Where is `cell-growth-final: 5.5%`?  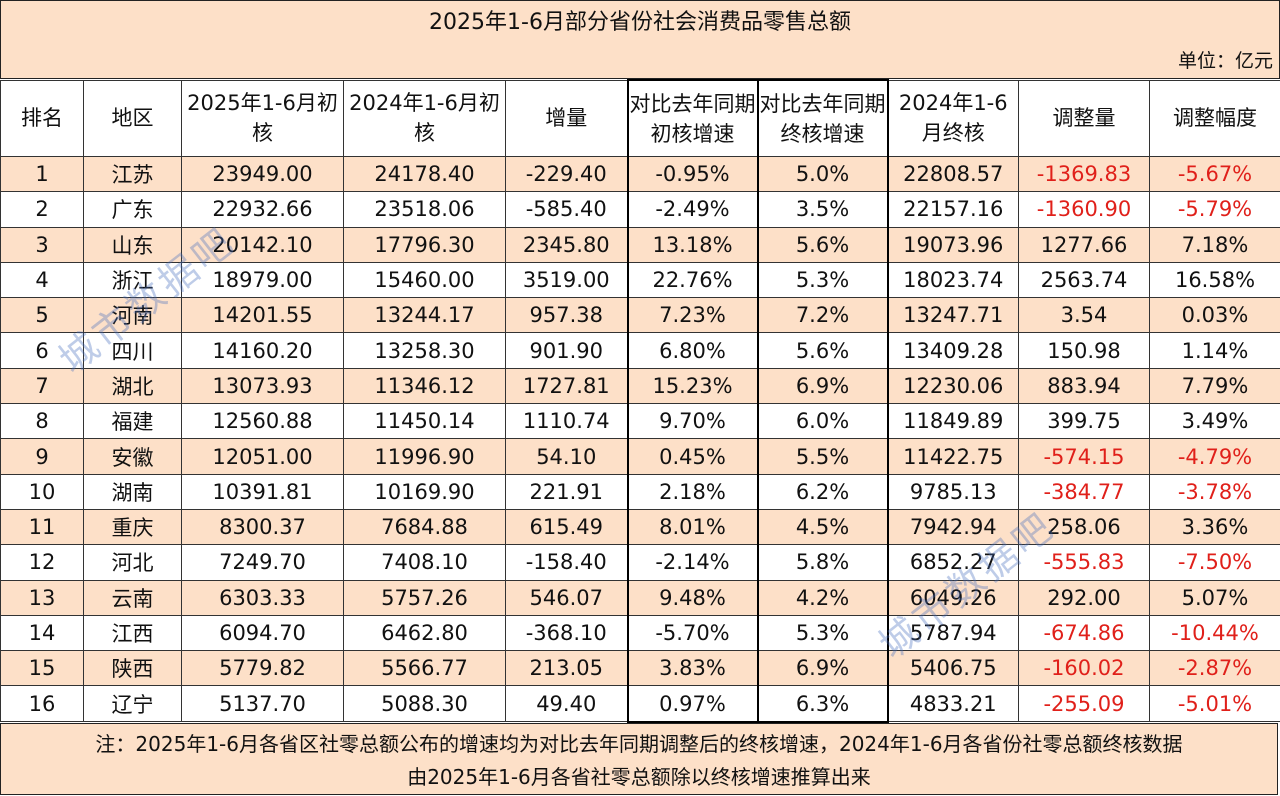 cell-growth-final: 5.5% is located at coordinates (822, 456).